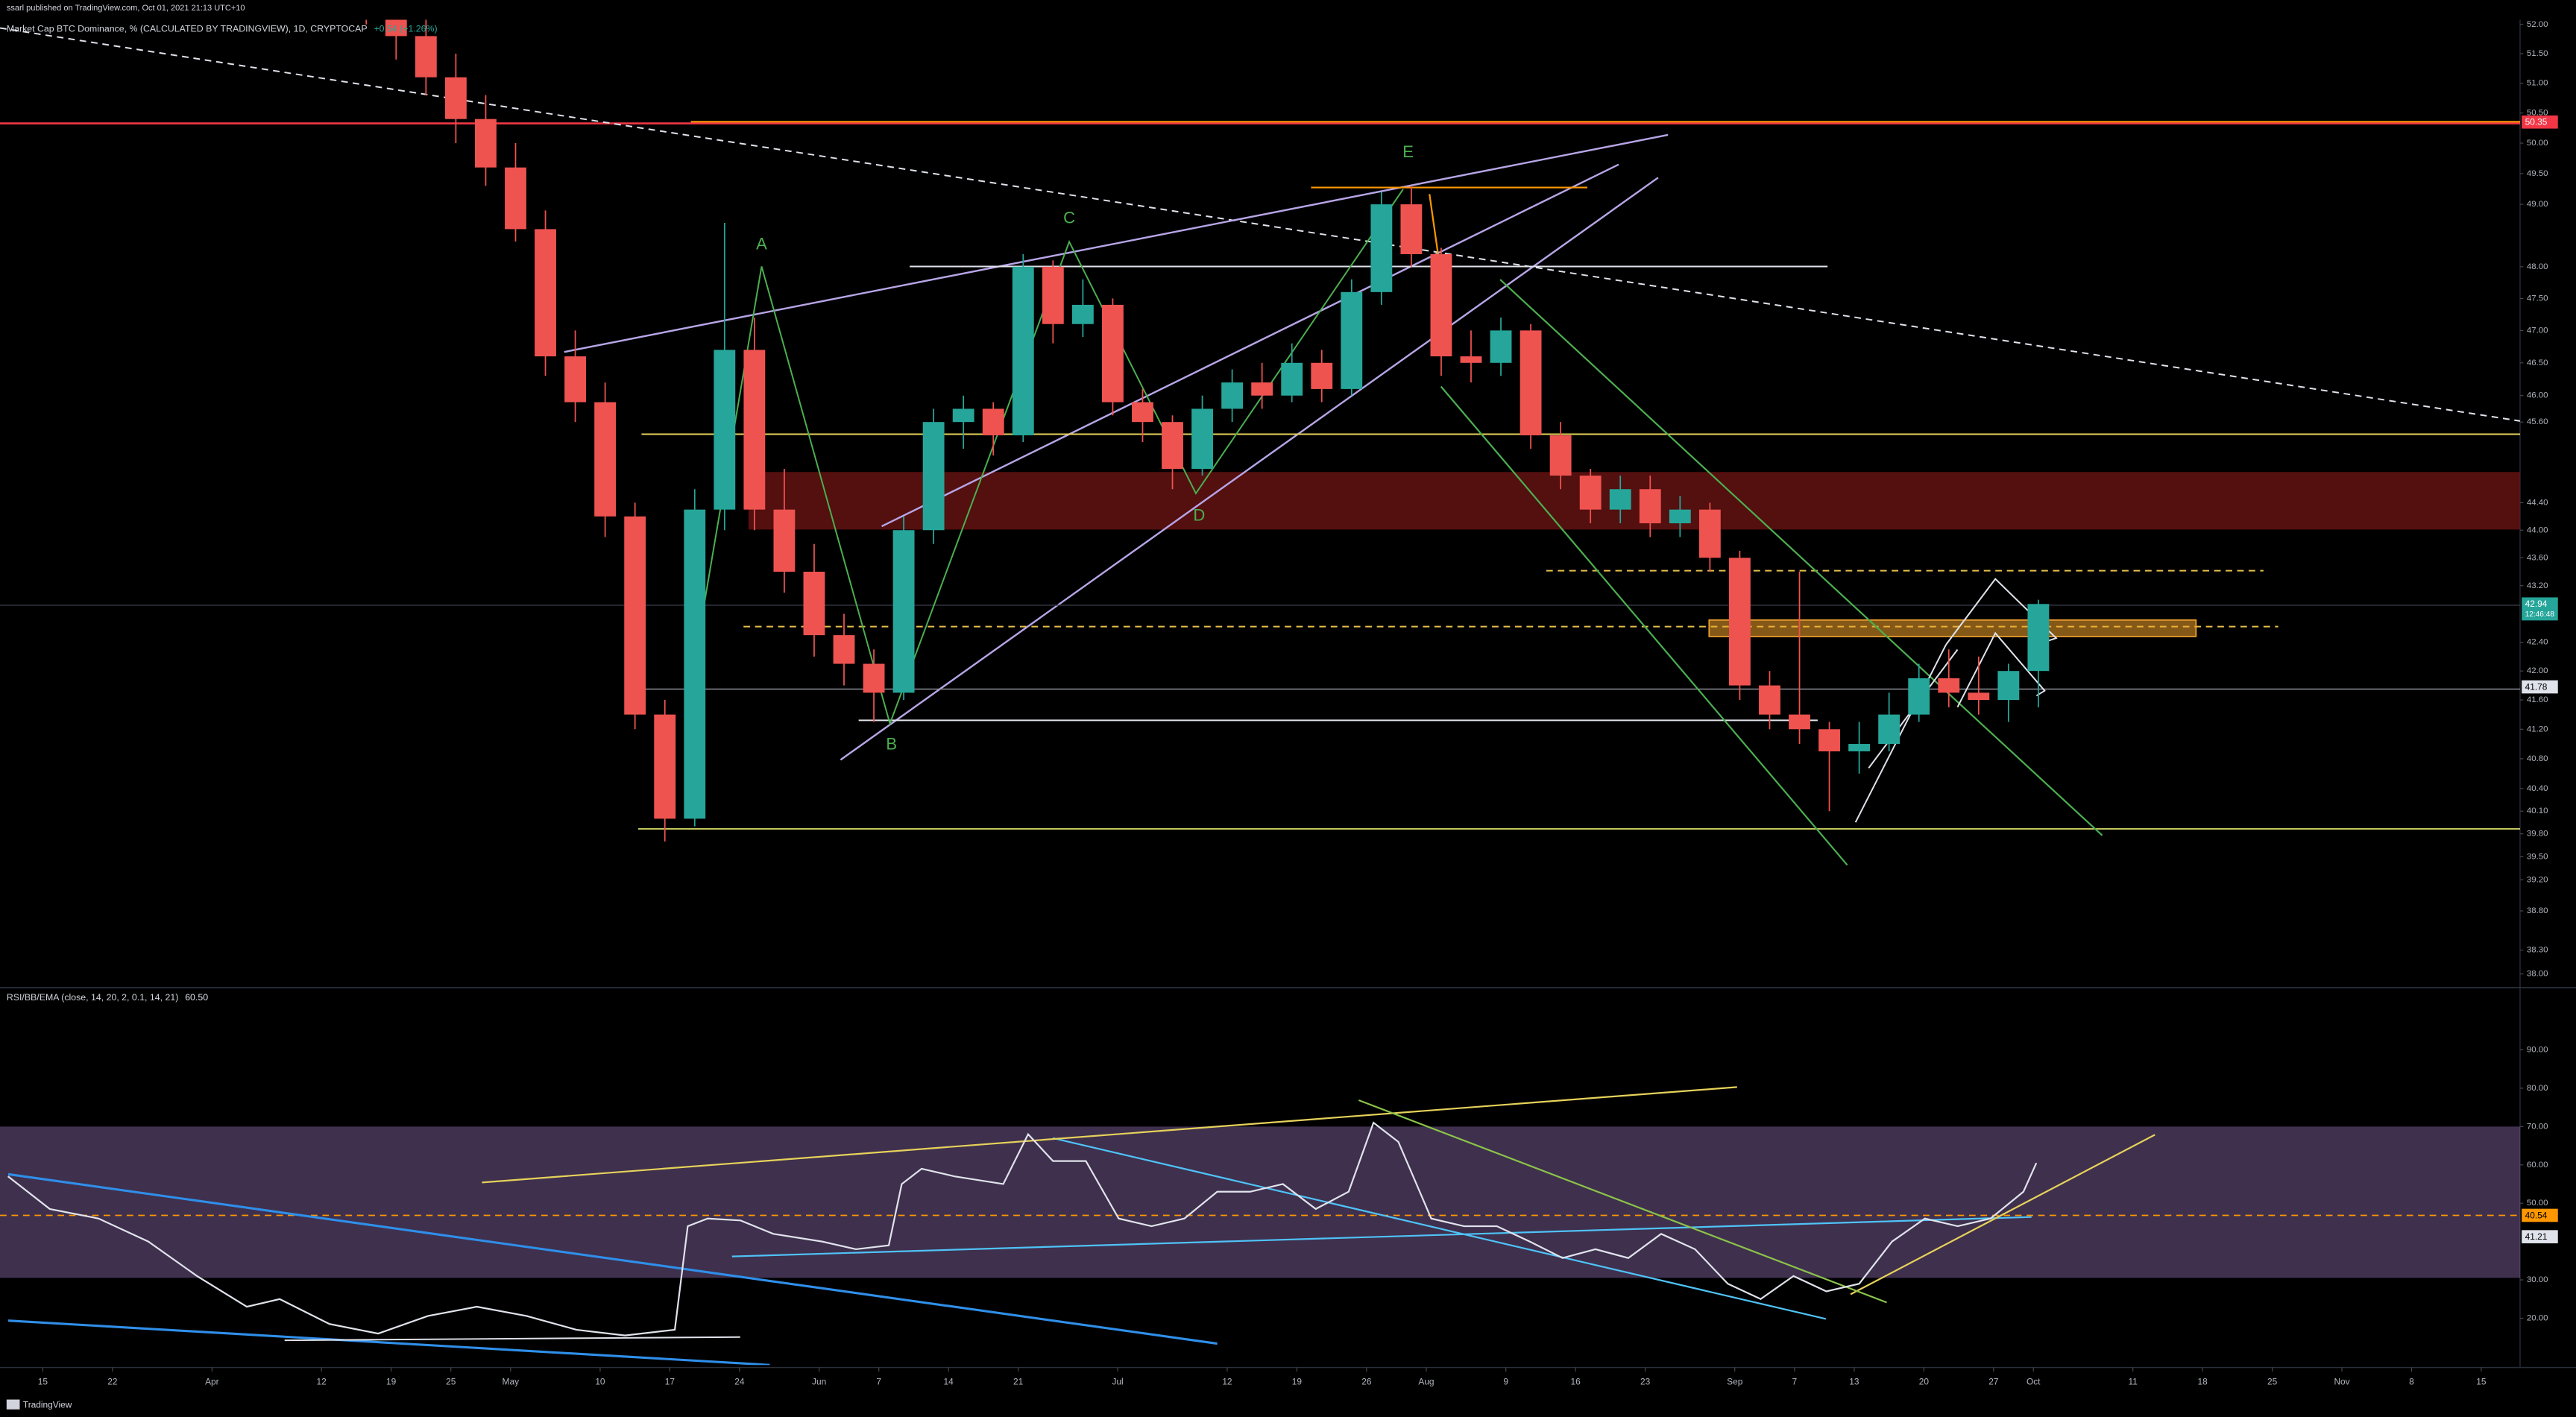  I want to click on price-marker-label: 41.78, so click(2536, 686).